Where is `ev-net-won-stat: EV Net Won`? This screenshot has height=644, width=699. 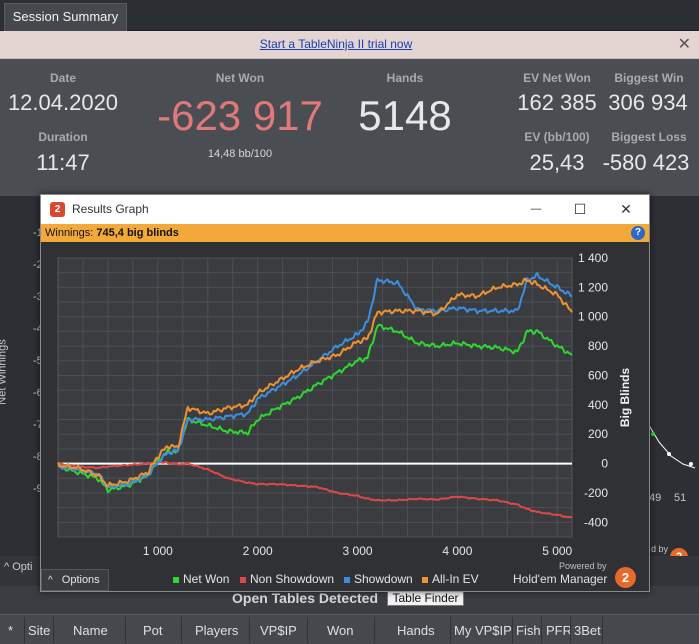 ev-net-won-stat: EV Net Won is located at coordinates (557, 78).